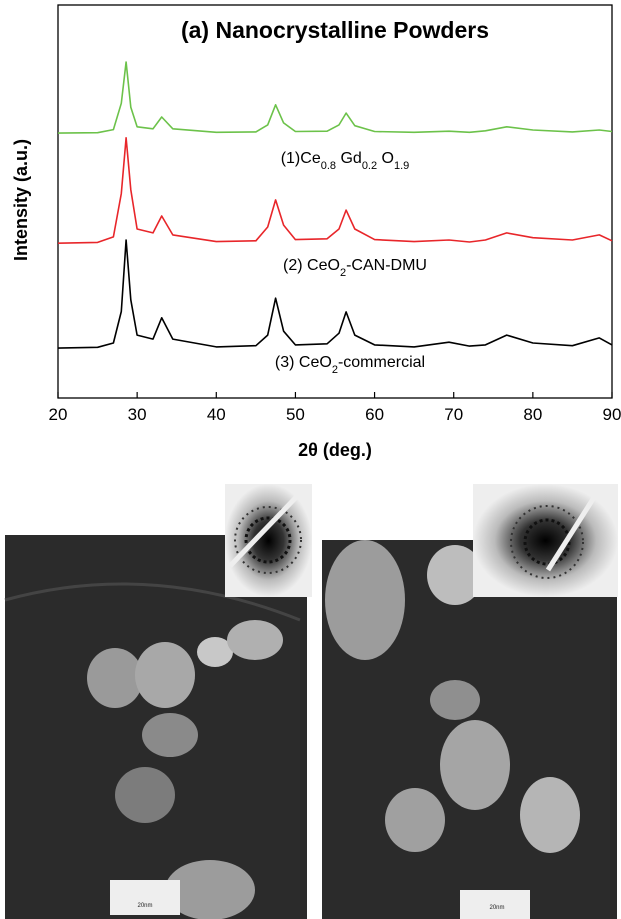 The image size is (621, 919). Describe the element at coordinates (311, 265) in the screenshot. I see `label-part: (2) CeO` at that location.